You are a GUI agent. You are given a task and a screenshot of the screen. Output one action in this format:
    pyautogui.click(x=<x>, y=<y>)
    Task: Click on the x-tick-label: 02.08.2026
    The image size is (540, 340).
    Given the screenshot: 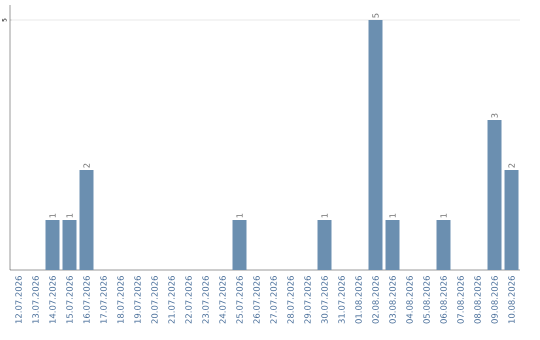 What is the action you would take?
    pyautogui.click(x=375, y=300)
    